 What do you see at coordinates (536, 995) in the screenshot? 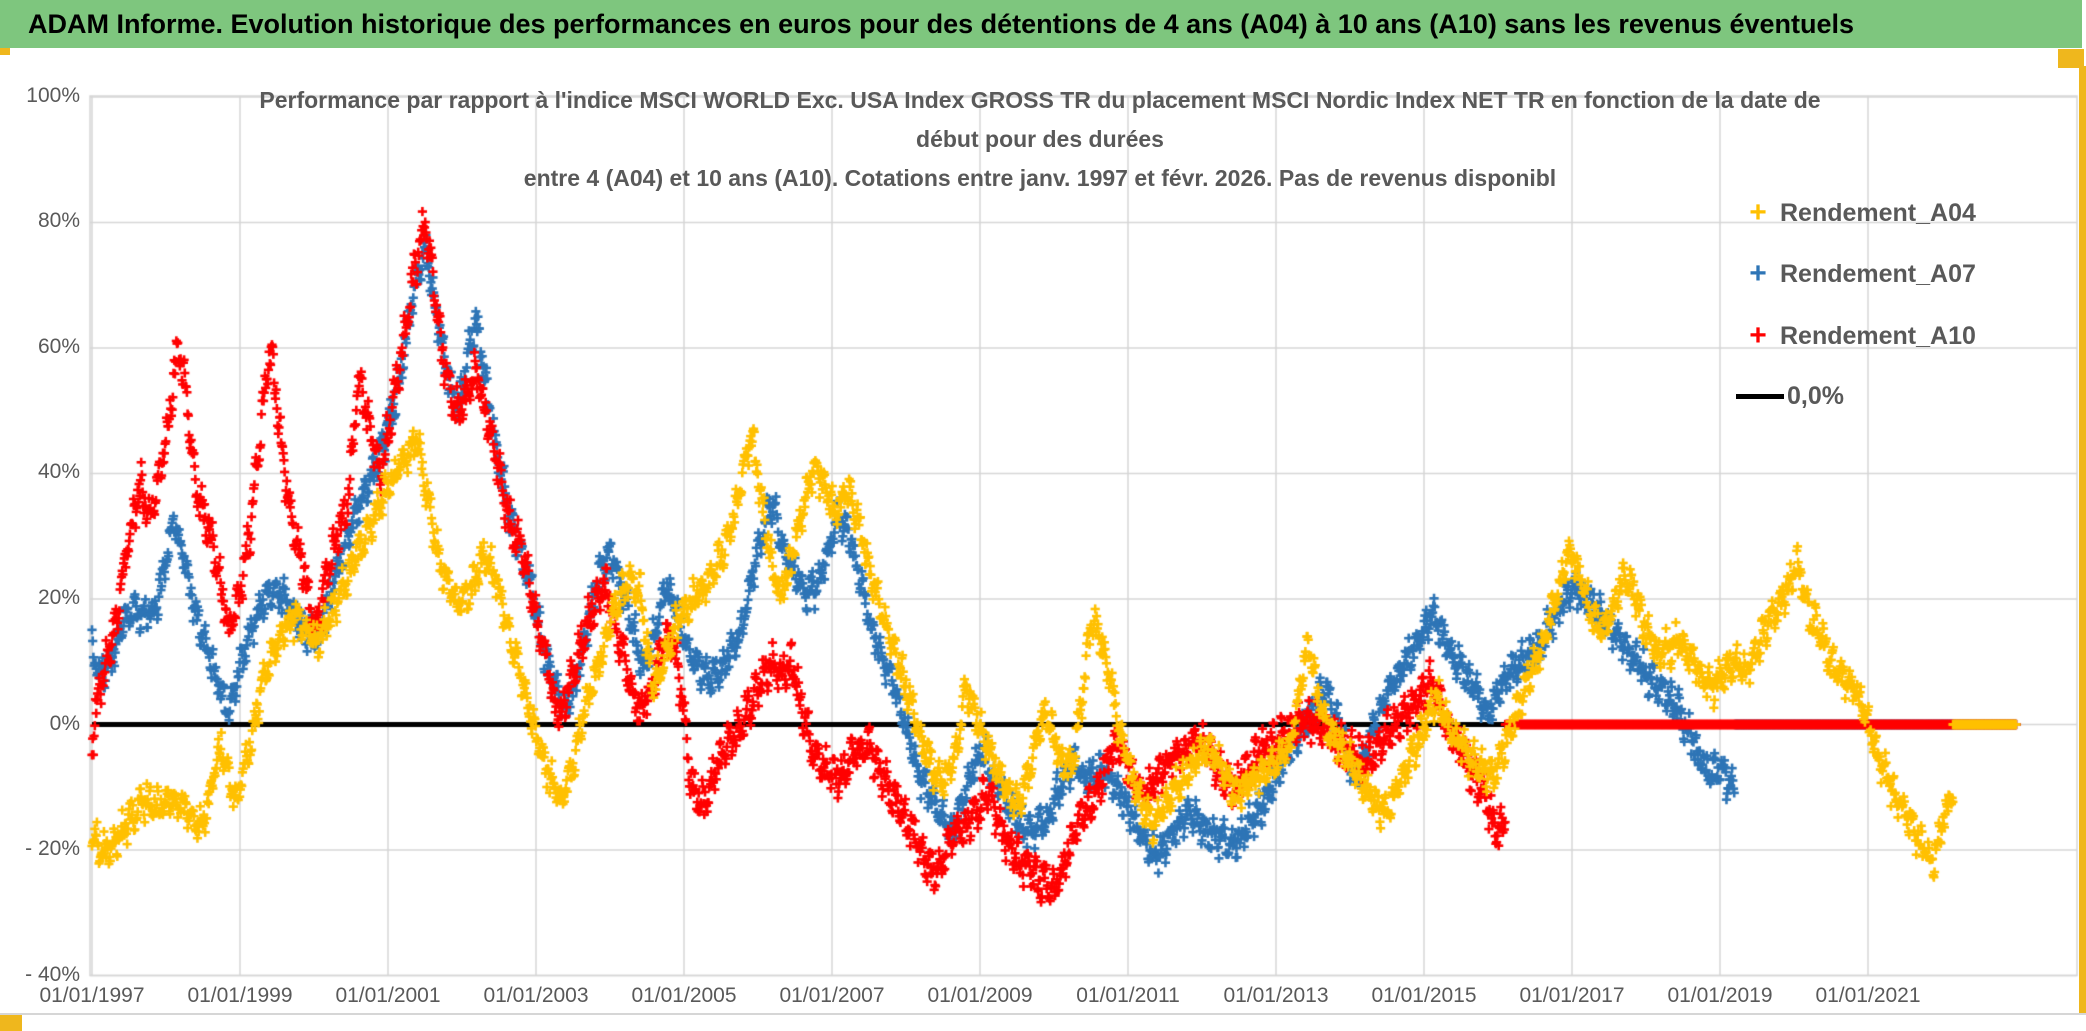
I see `x-tick-label: 01/01/2003` at bounding box center [536, 995].